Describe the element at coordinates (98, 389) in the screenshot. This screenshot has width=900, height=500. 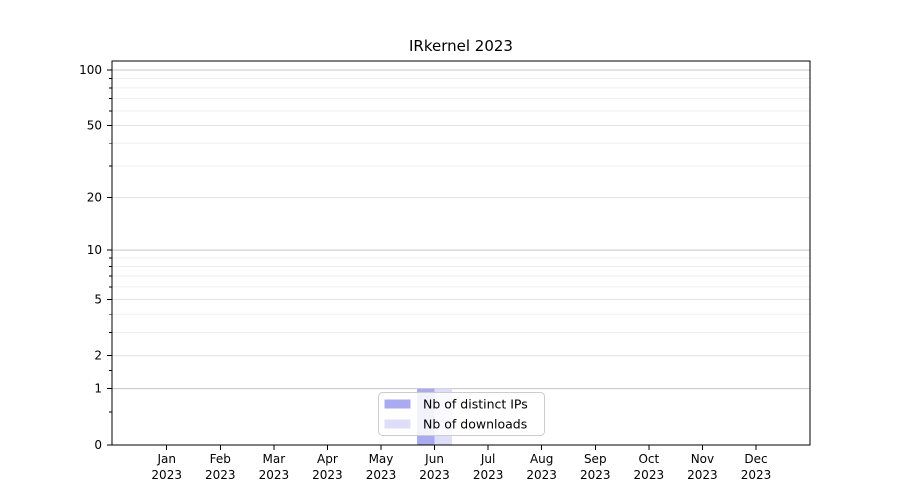
I see `y-tick-label-1: 1` at that location.